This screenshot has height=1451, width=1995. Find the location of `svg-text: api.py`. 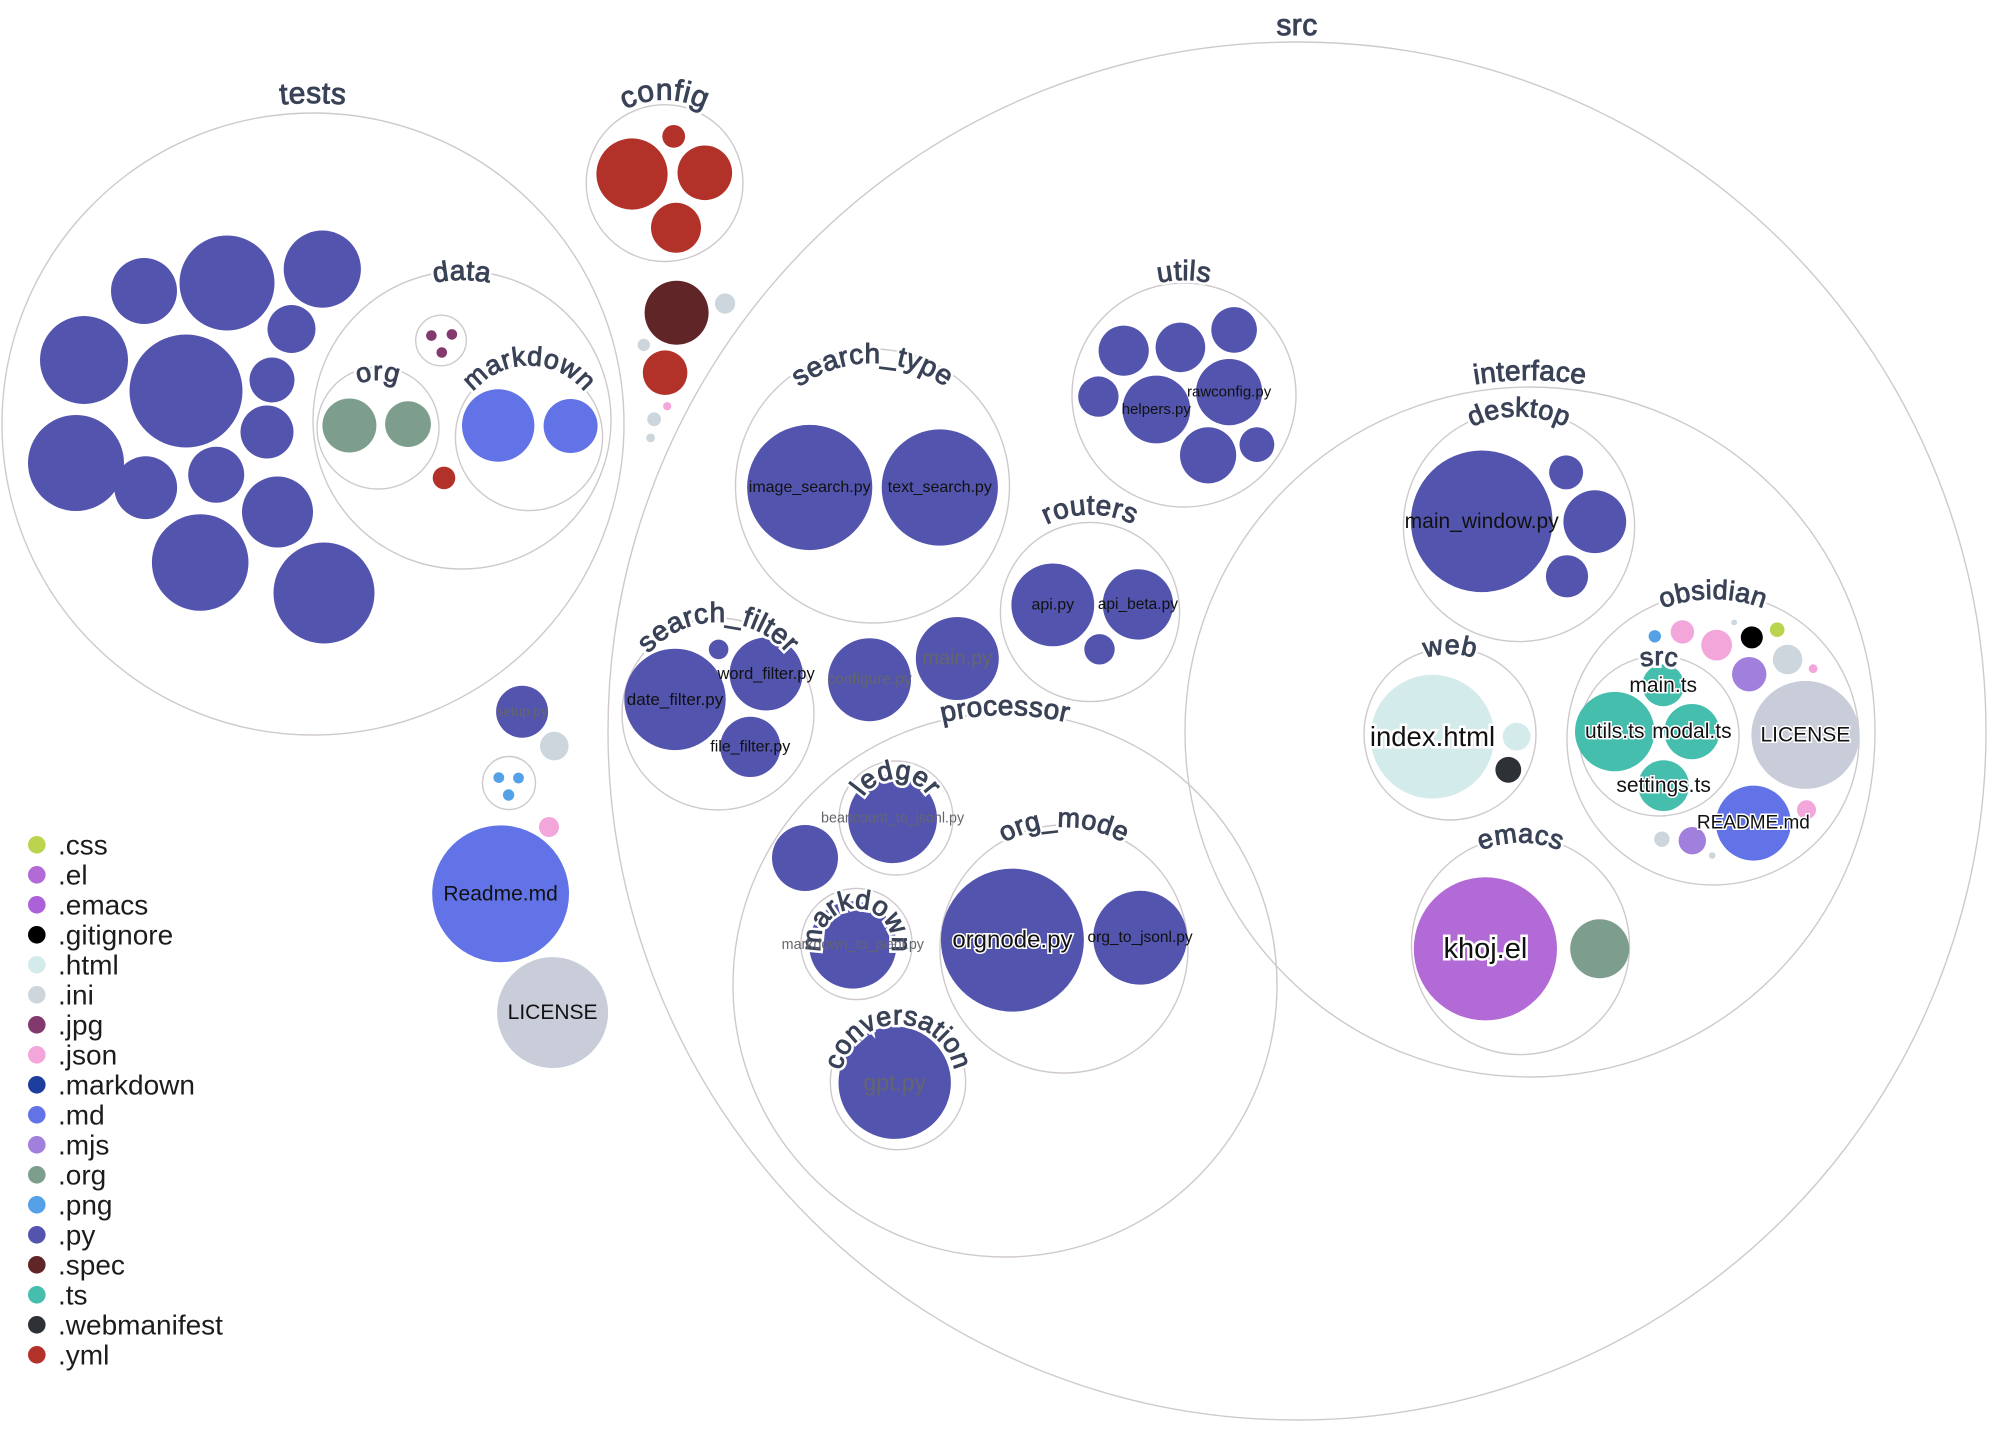

svg-text: api.py is located at coordinates (1052, 604).